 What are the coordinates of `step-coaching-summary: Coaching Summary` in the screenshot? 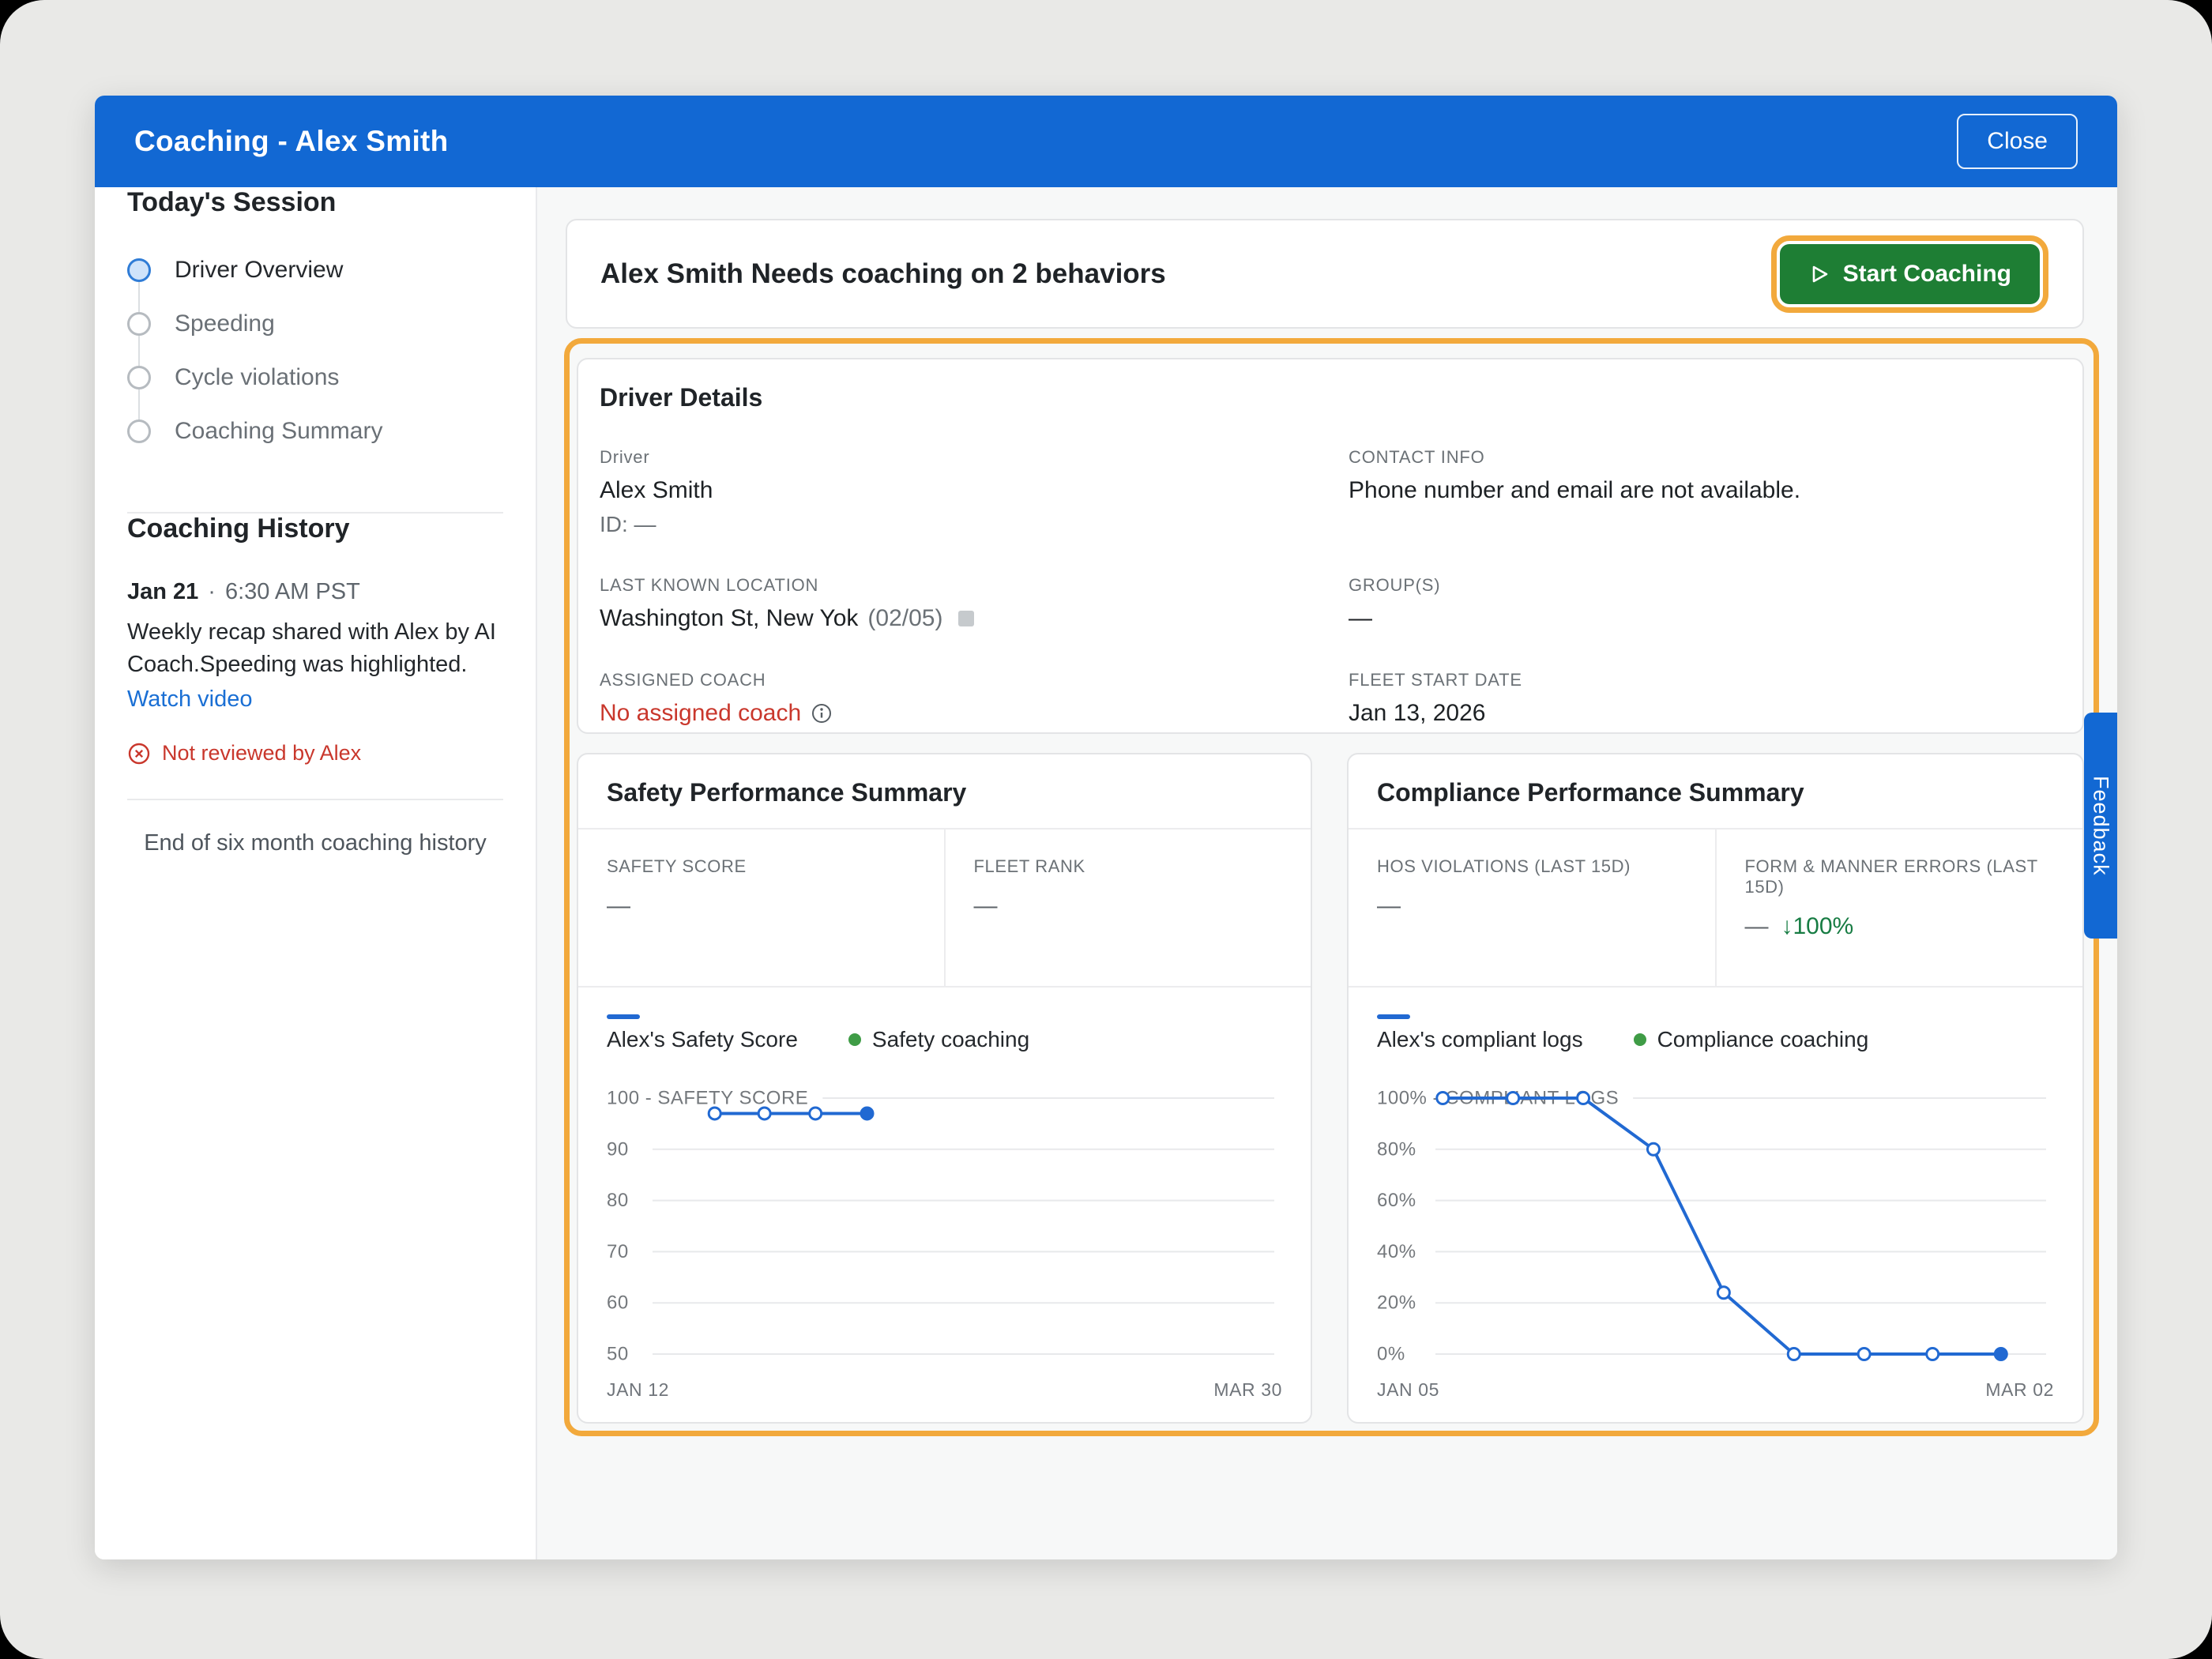 It's located at (315, 424).